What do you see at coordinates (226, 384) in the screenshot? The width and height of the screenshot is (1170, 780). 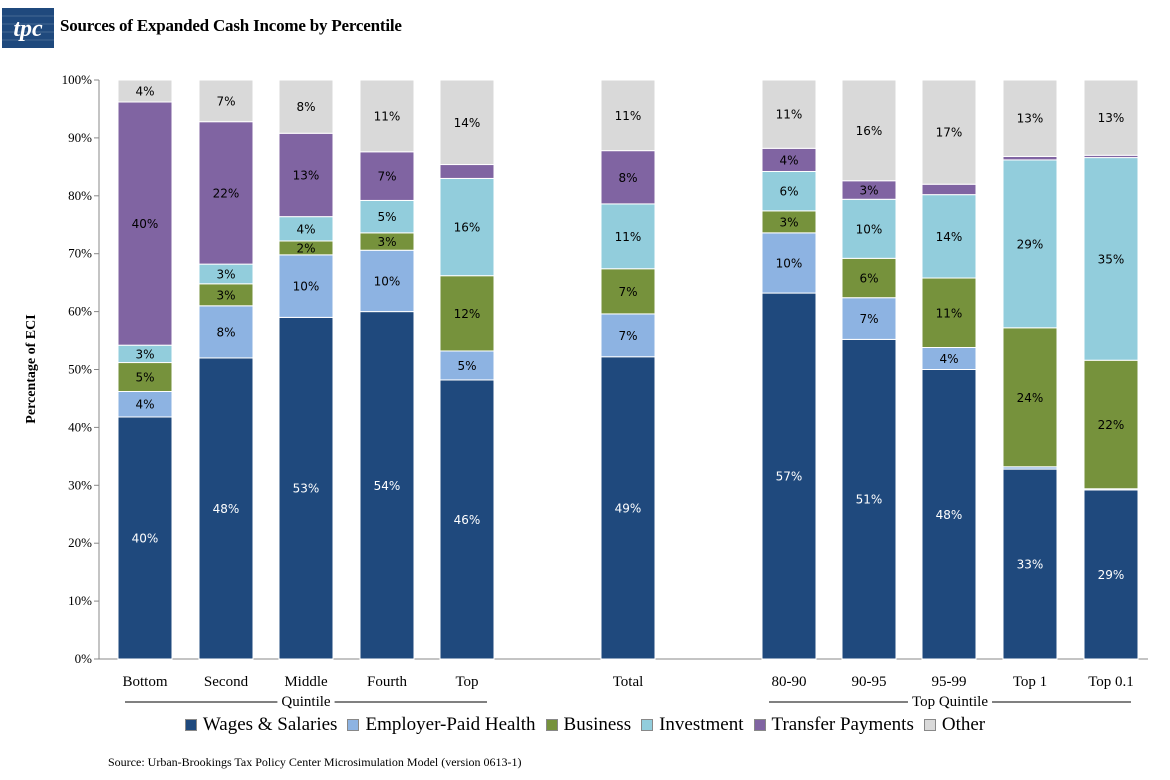 I see `bar-stack: 48% 8% 3% 3% 22% 7% Second` at bounding box center [226, 384].